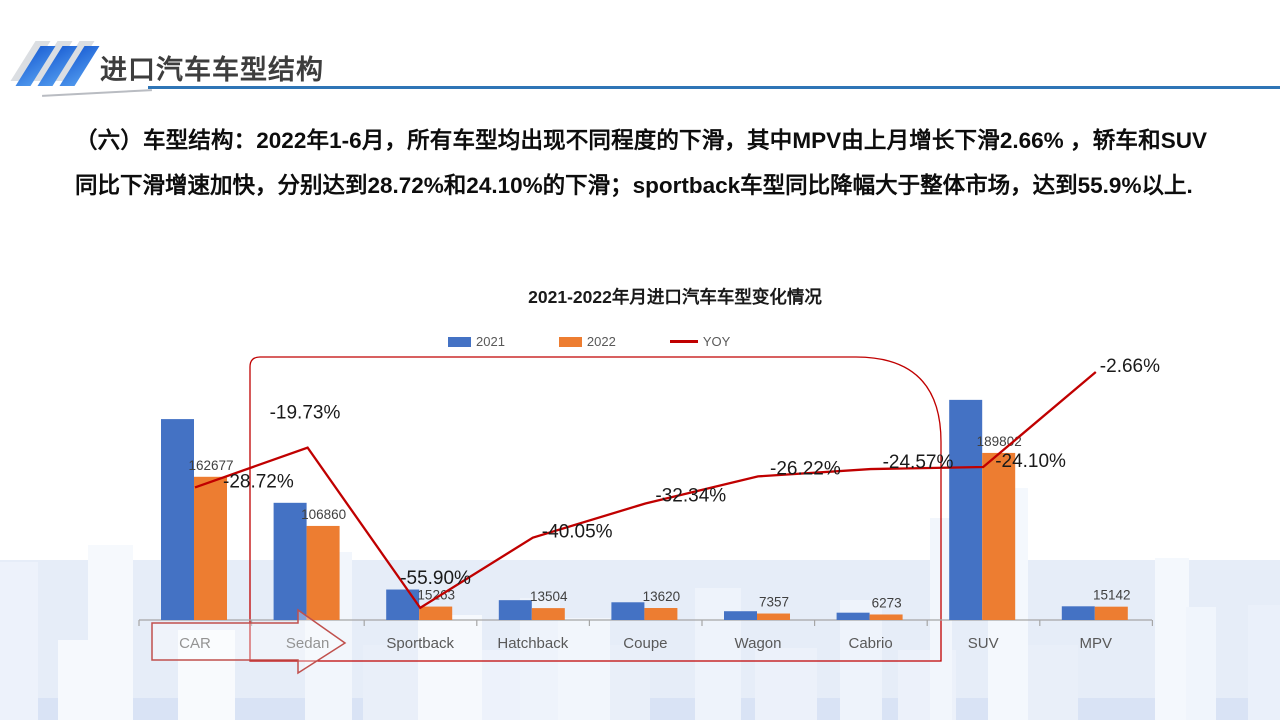 This screenshot has height=720, width=1280. Describe the element at coordinates (1130, 366) in the screenshot. I see `yoy-label-MPV: -2.66%` at that location.